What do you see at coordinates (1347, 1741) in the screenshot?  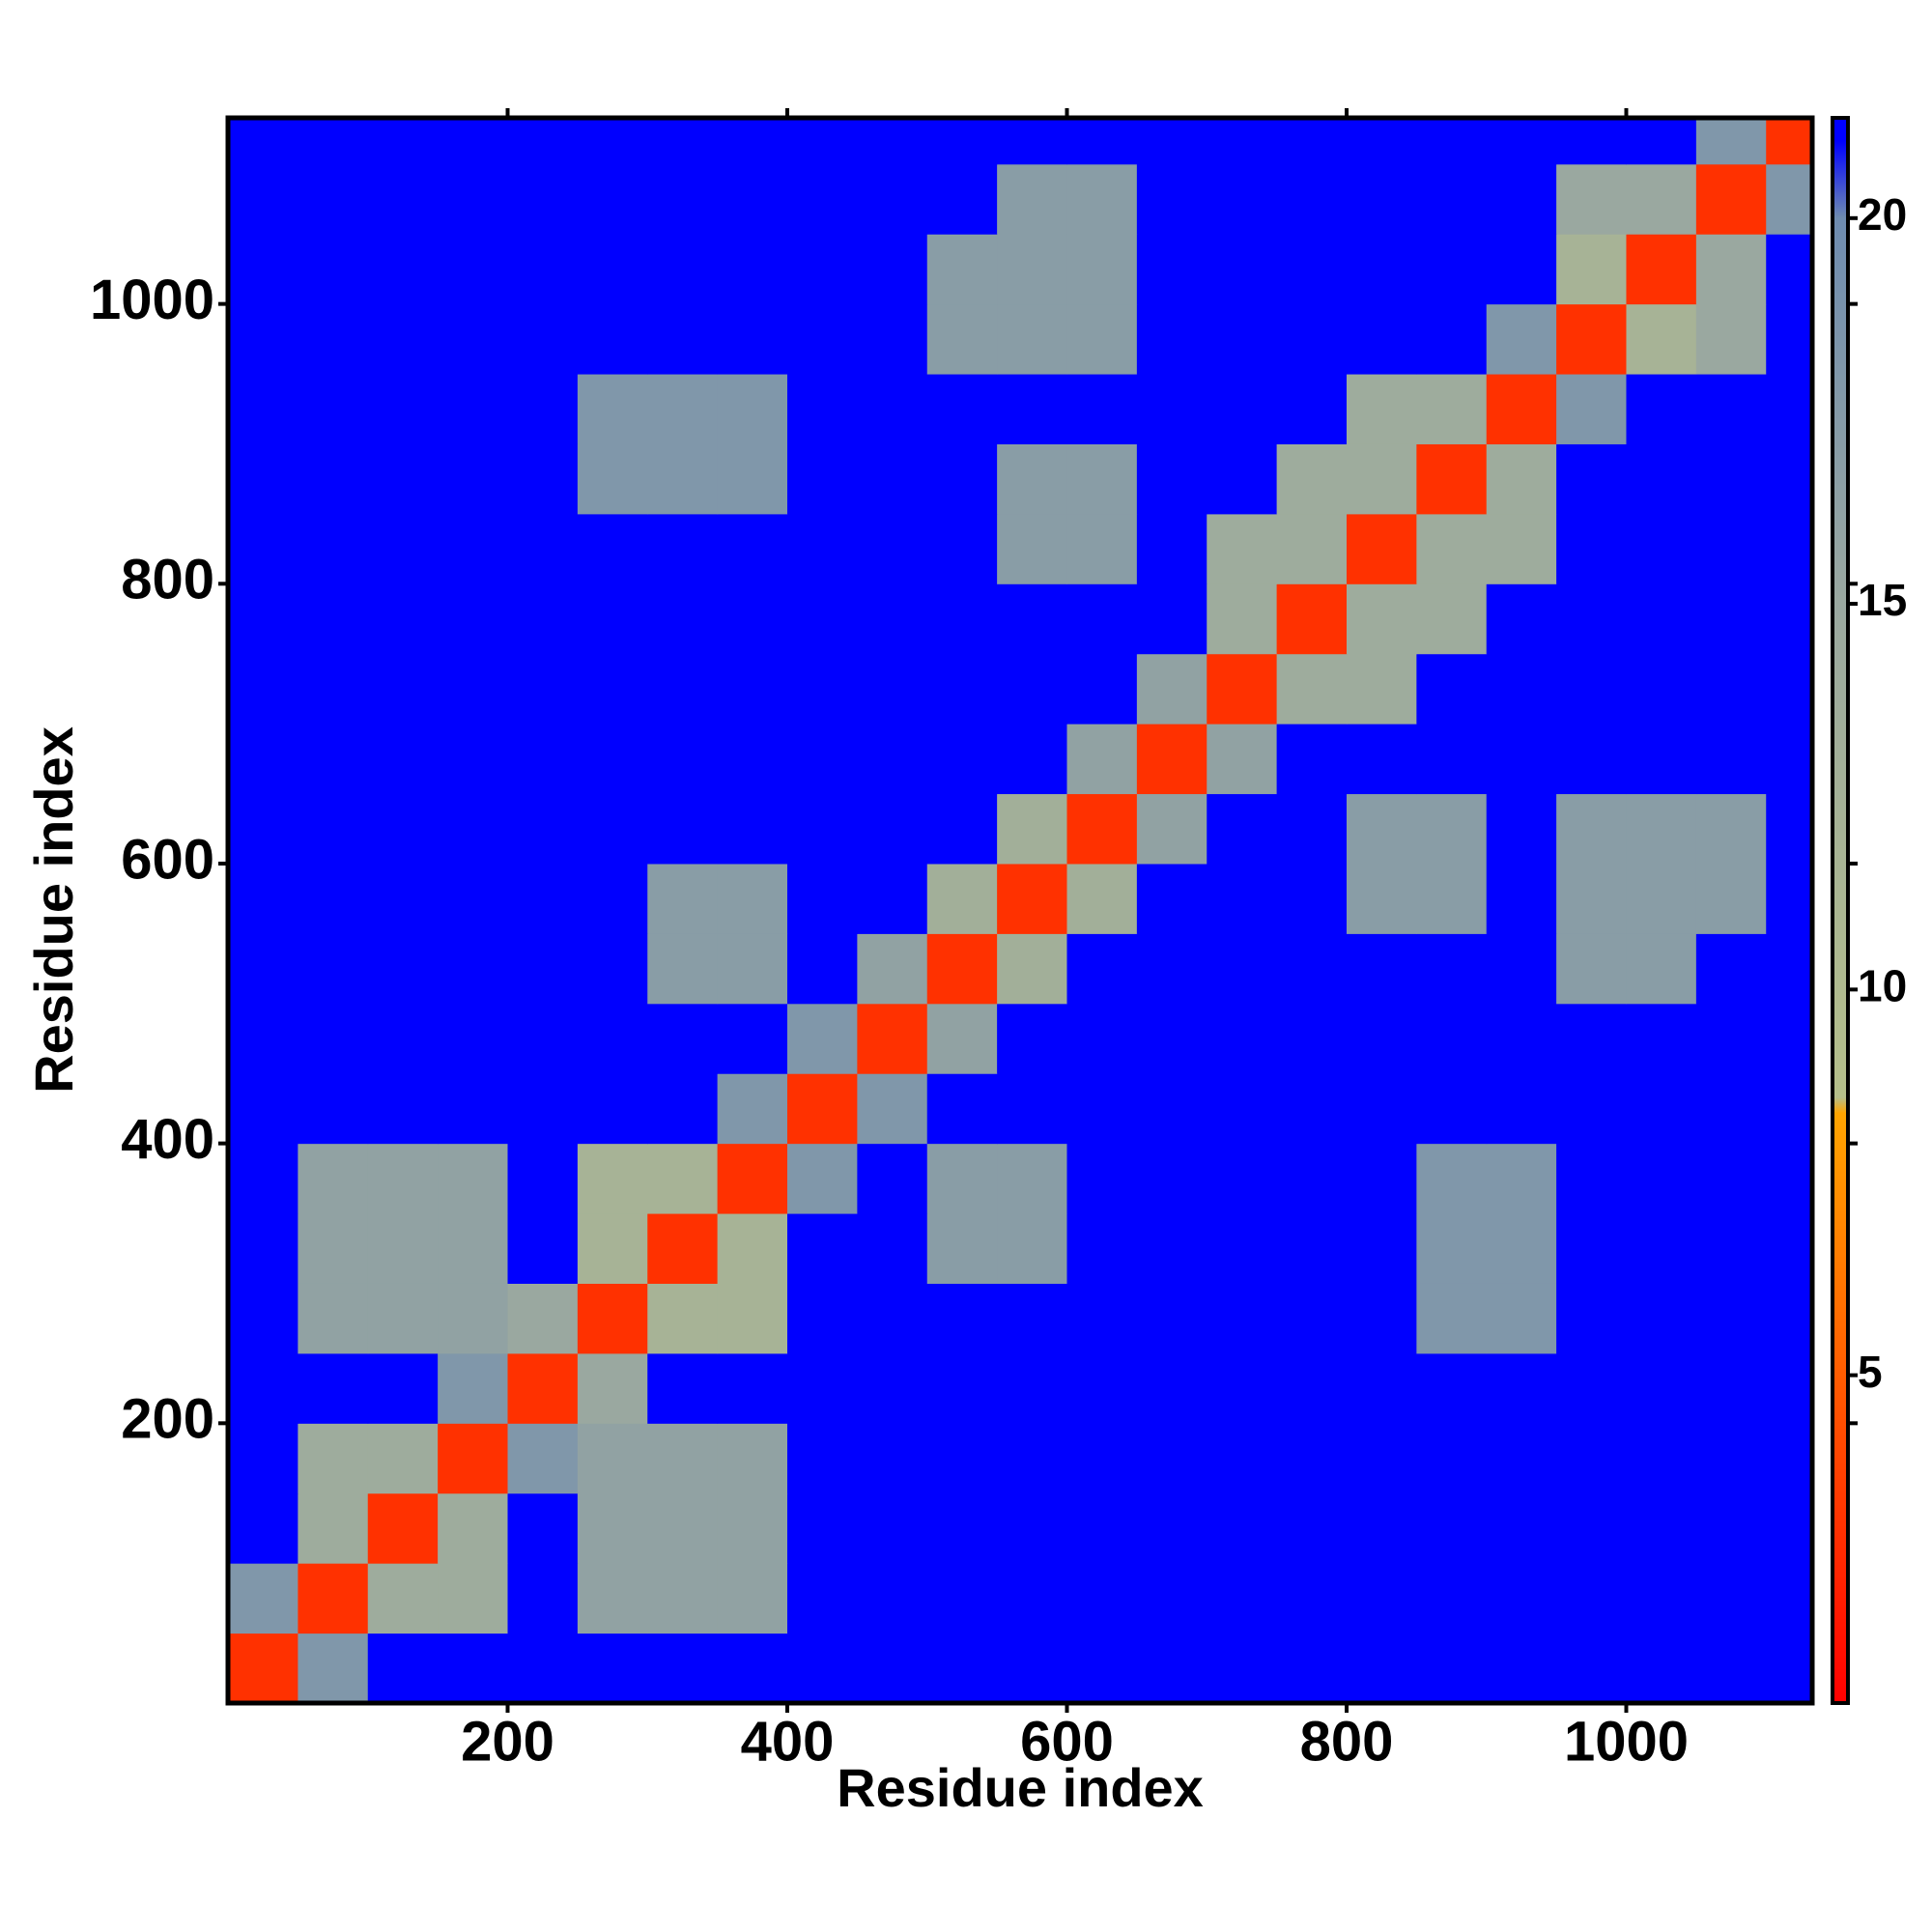 I see `x-tick-label: 800` at bounding box center [1347, 1741].